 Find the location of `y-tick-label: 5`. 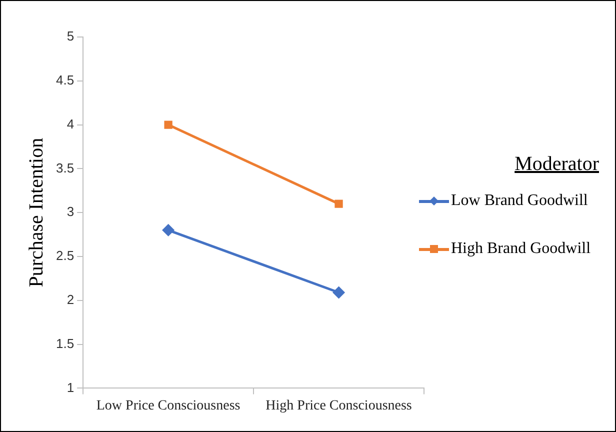

y-tick-label: 5 is located at coordinates (70, 36).